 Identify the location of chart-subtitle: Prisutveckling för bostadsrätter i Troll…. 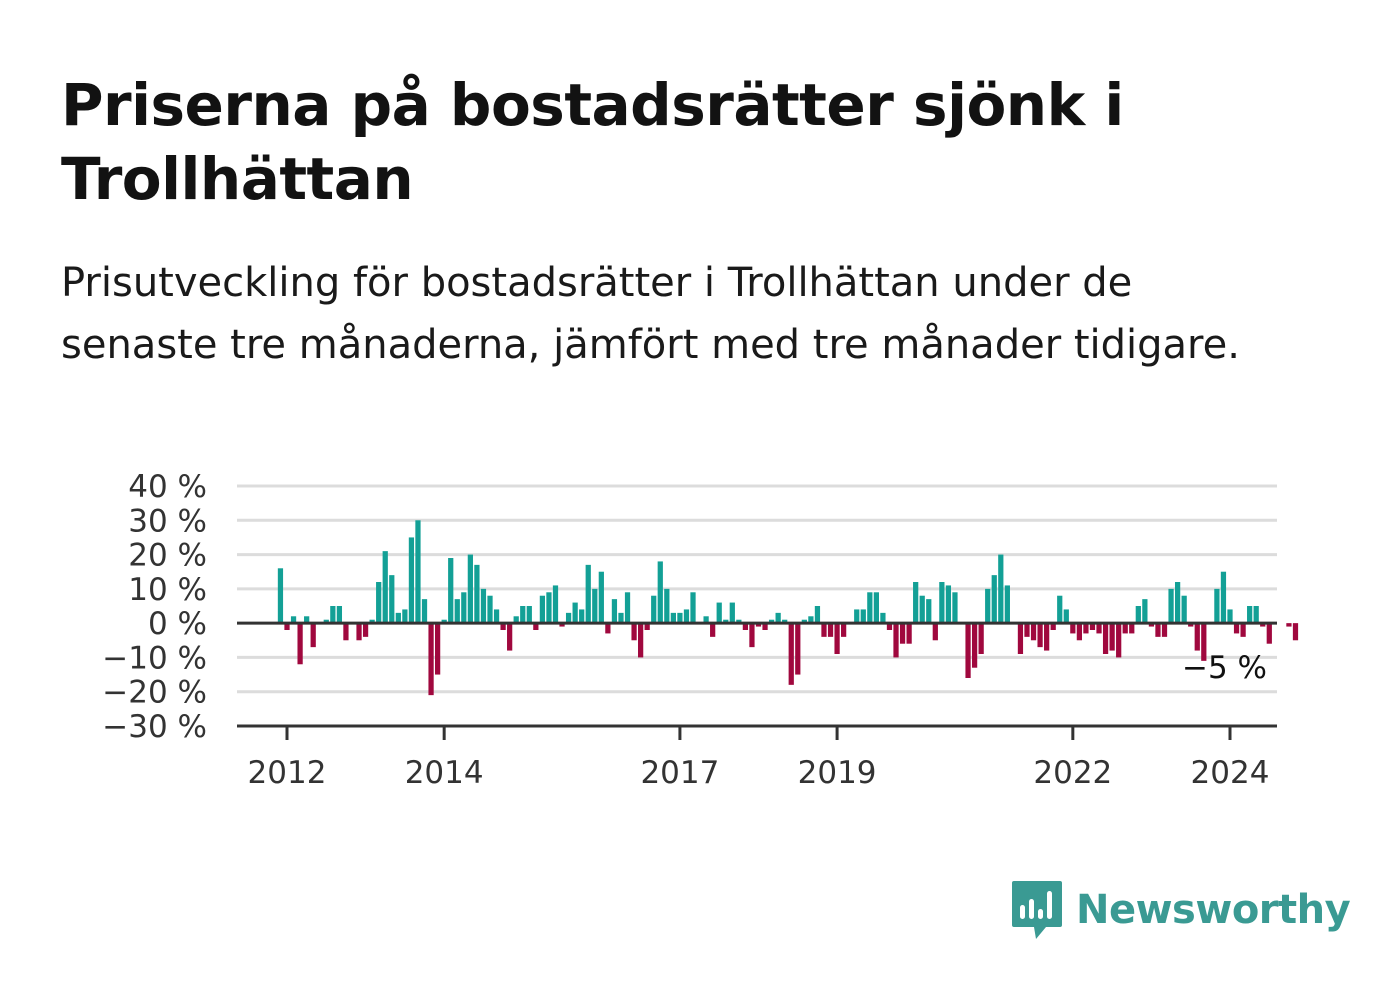
(650, 314).